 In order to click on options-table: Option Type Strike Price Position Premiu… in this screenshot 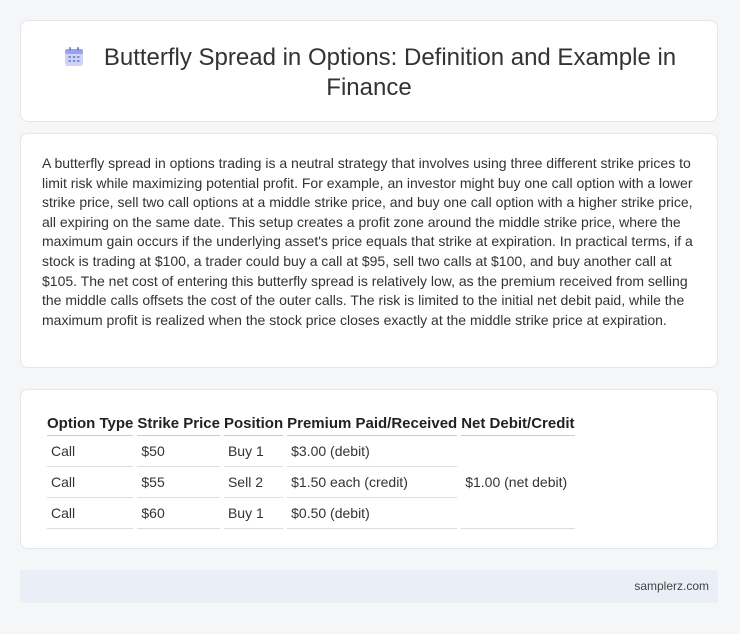, I will do `click(311, 470)`.